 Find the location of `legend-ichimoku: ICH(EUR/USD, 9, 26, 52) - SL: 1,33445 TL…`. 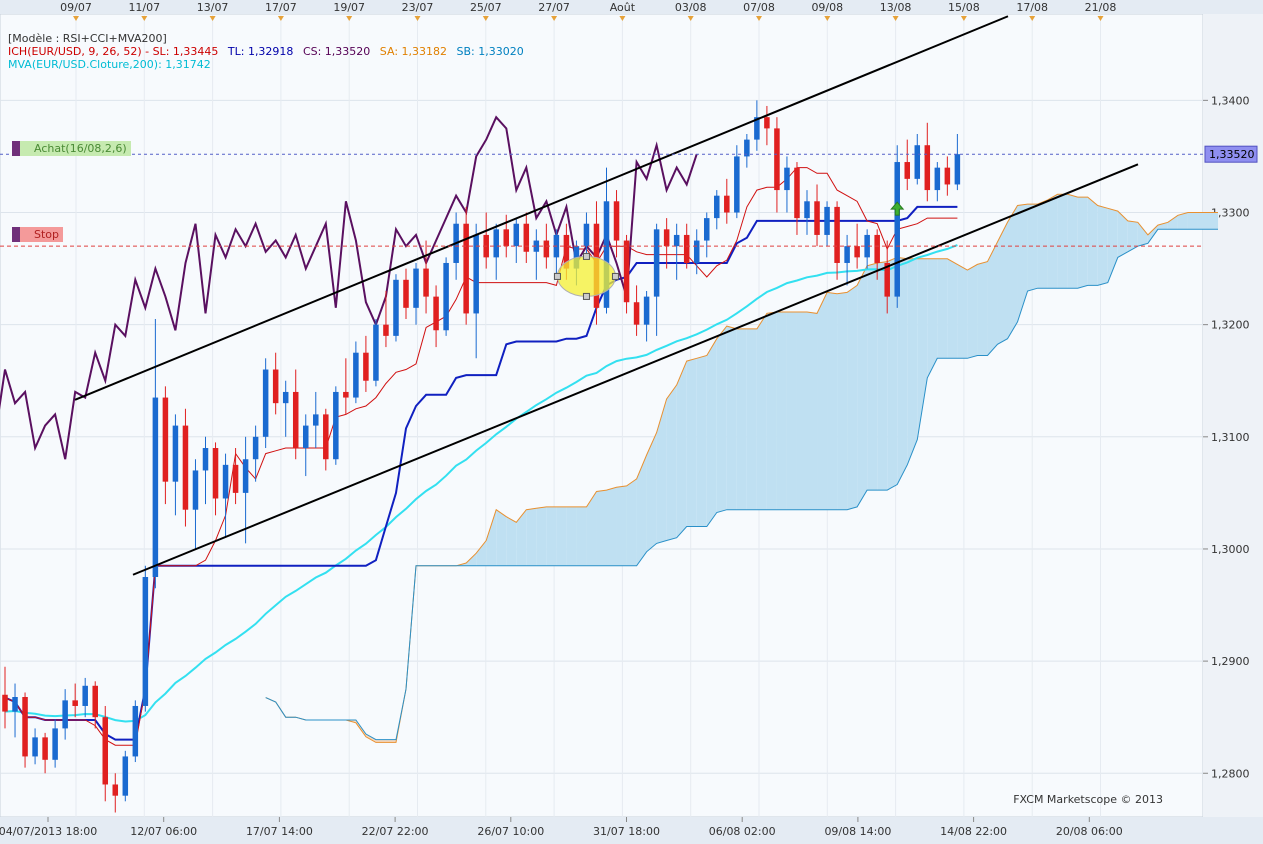

legend-ichimoku: ICH(EUR/USD, 9, 26, 52) - SL: 1,33445 TL… is located at coordinates (266, 51).